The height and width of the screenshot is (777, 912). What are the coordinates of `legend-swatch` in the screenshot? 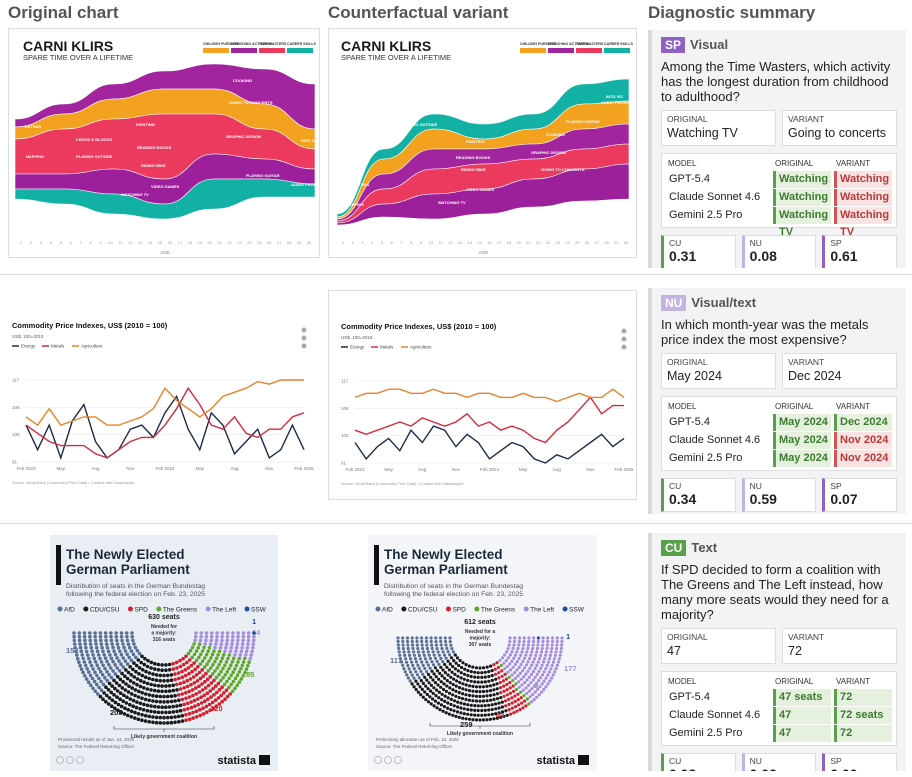 It's located at (617, 50).